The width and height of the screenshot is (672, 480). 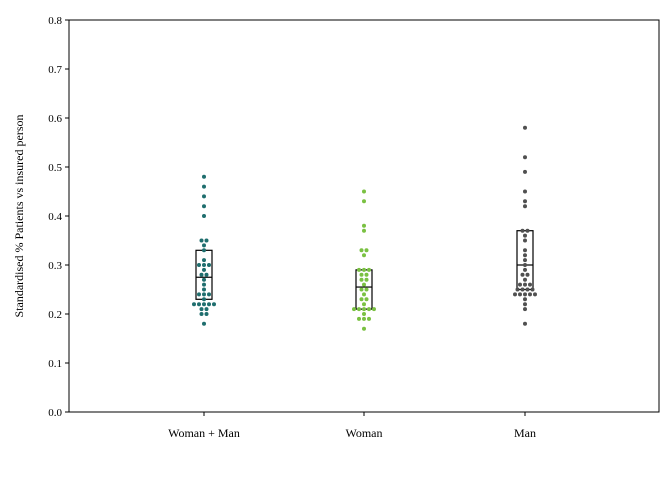 I want to click on y-tick-label: 0.0, so click(x=55, y=413).